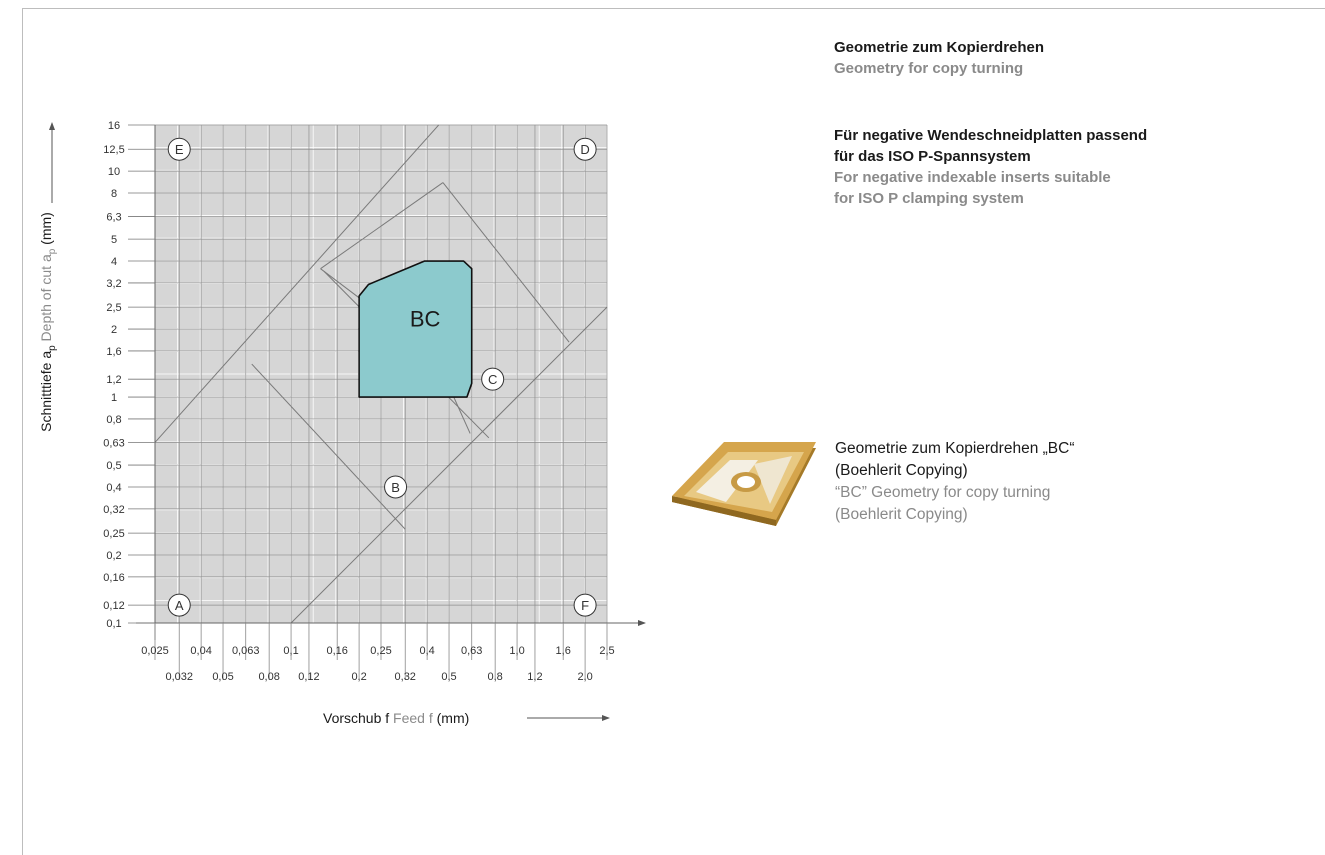 The image size is (1325, 855). What do you see at coordinates (955, 448) in the screenshot?
I see `insert-caption-de-line1: Geometrie zum Kopierdrehen „BC“` at bounding box center [955, 448].